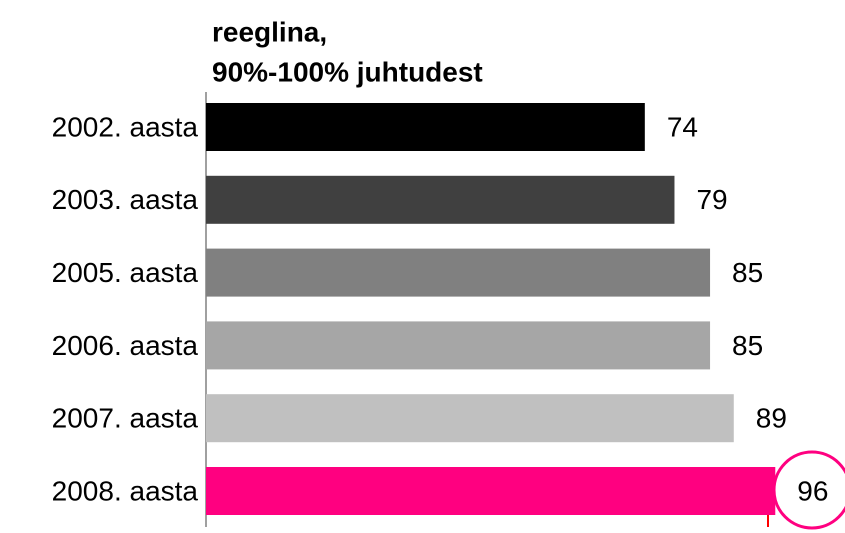 This screenshot has width=845, height=533. I want to click on value-label: 96, so click(812, 490).